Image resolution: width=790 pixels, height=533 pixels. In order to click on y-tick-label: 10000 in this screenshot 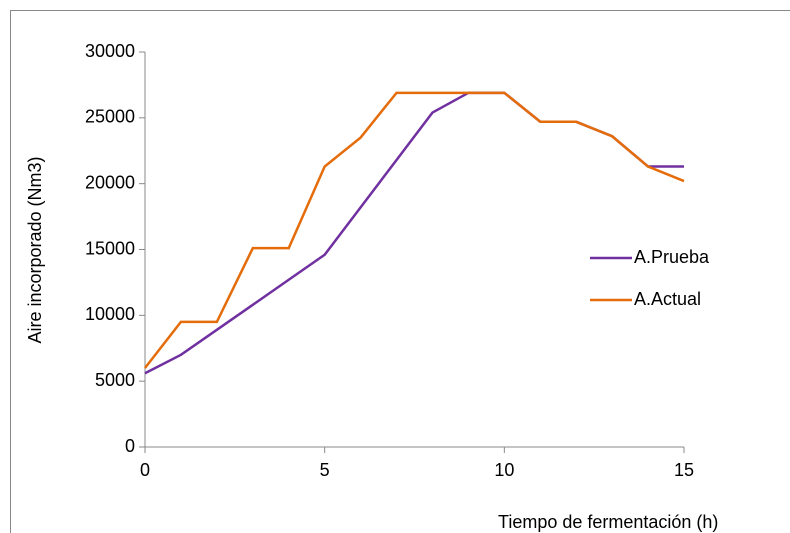, I will do `click(110, 314)`.